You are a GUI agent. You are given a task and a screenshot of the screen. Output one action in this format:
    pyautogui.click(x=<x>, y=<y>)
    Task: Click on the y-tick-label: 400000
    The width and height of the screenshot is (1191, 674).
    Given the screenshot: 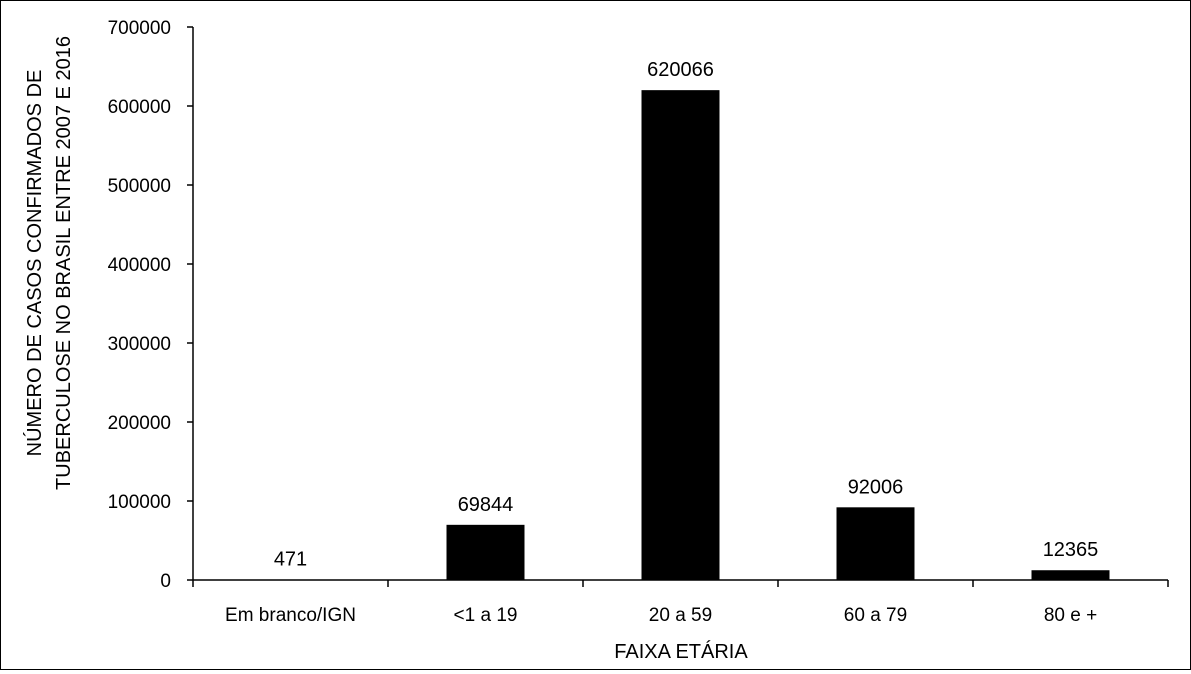 What is the action you would take?
    pyautogui.click(x=139, y=265)
    